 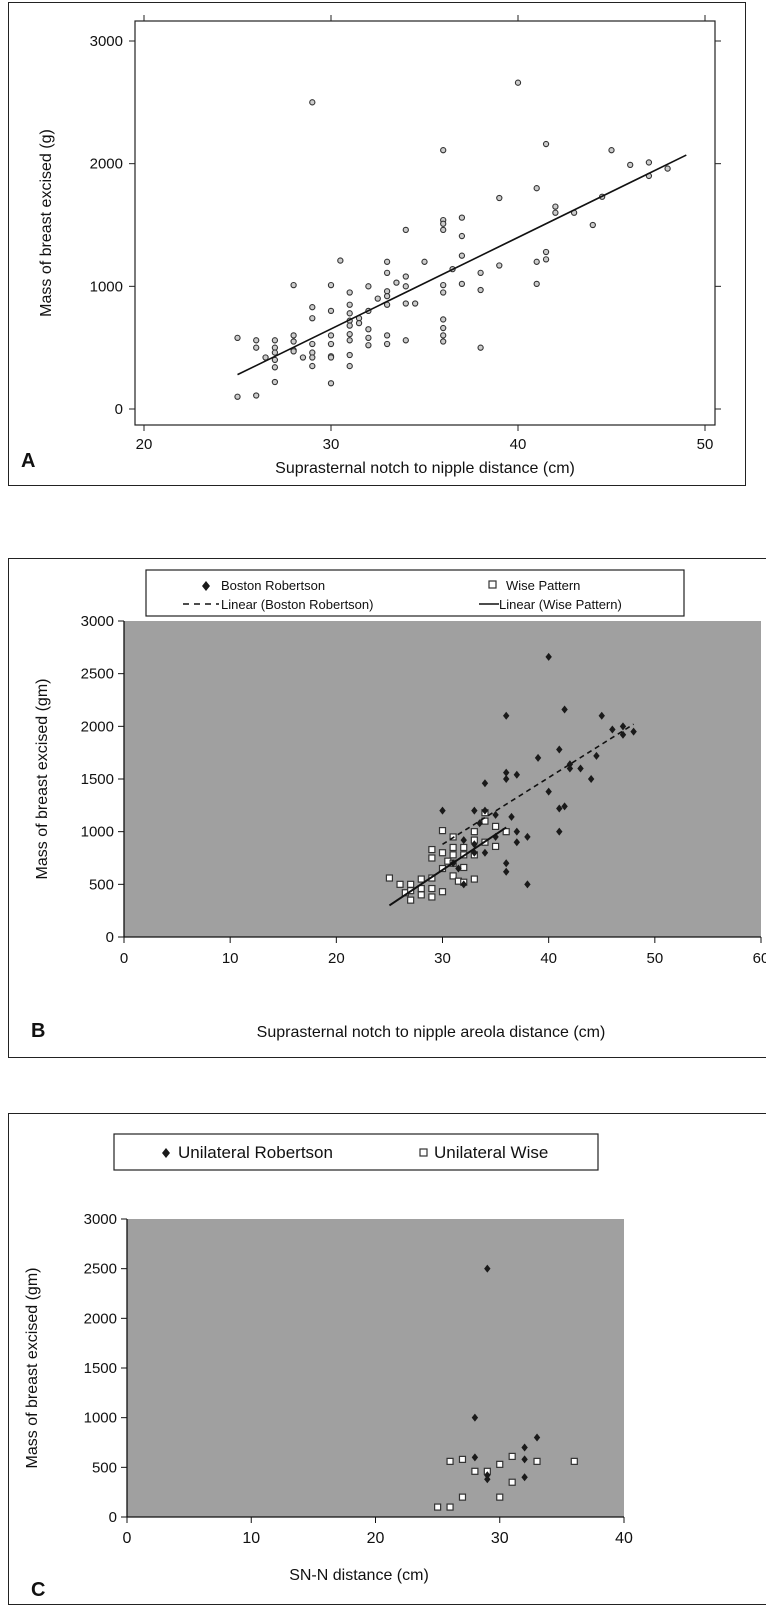 What do you see at coordinates (273, 585) in the screenshot?
I see `b-legend-boston: Boston Robertson` at bounding box center [273, 585].